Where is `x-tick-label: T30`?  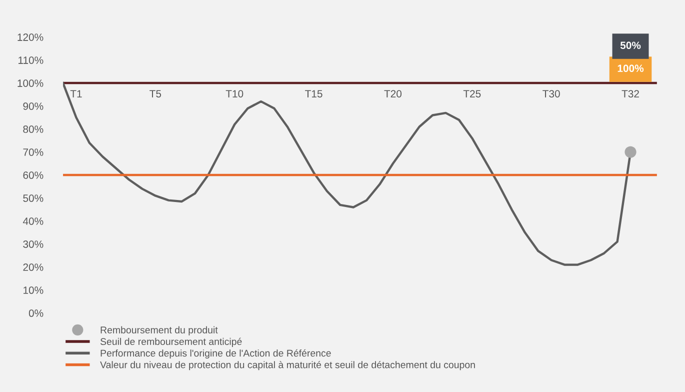 x-tick-label: T30 is located at coordinates (551, 94).